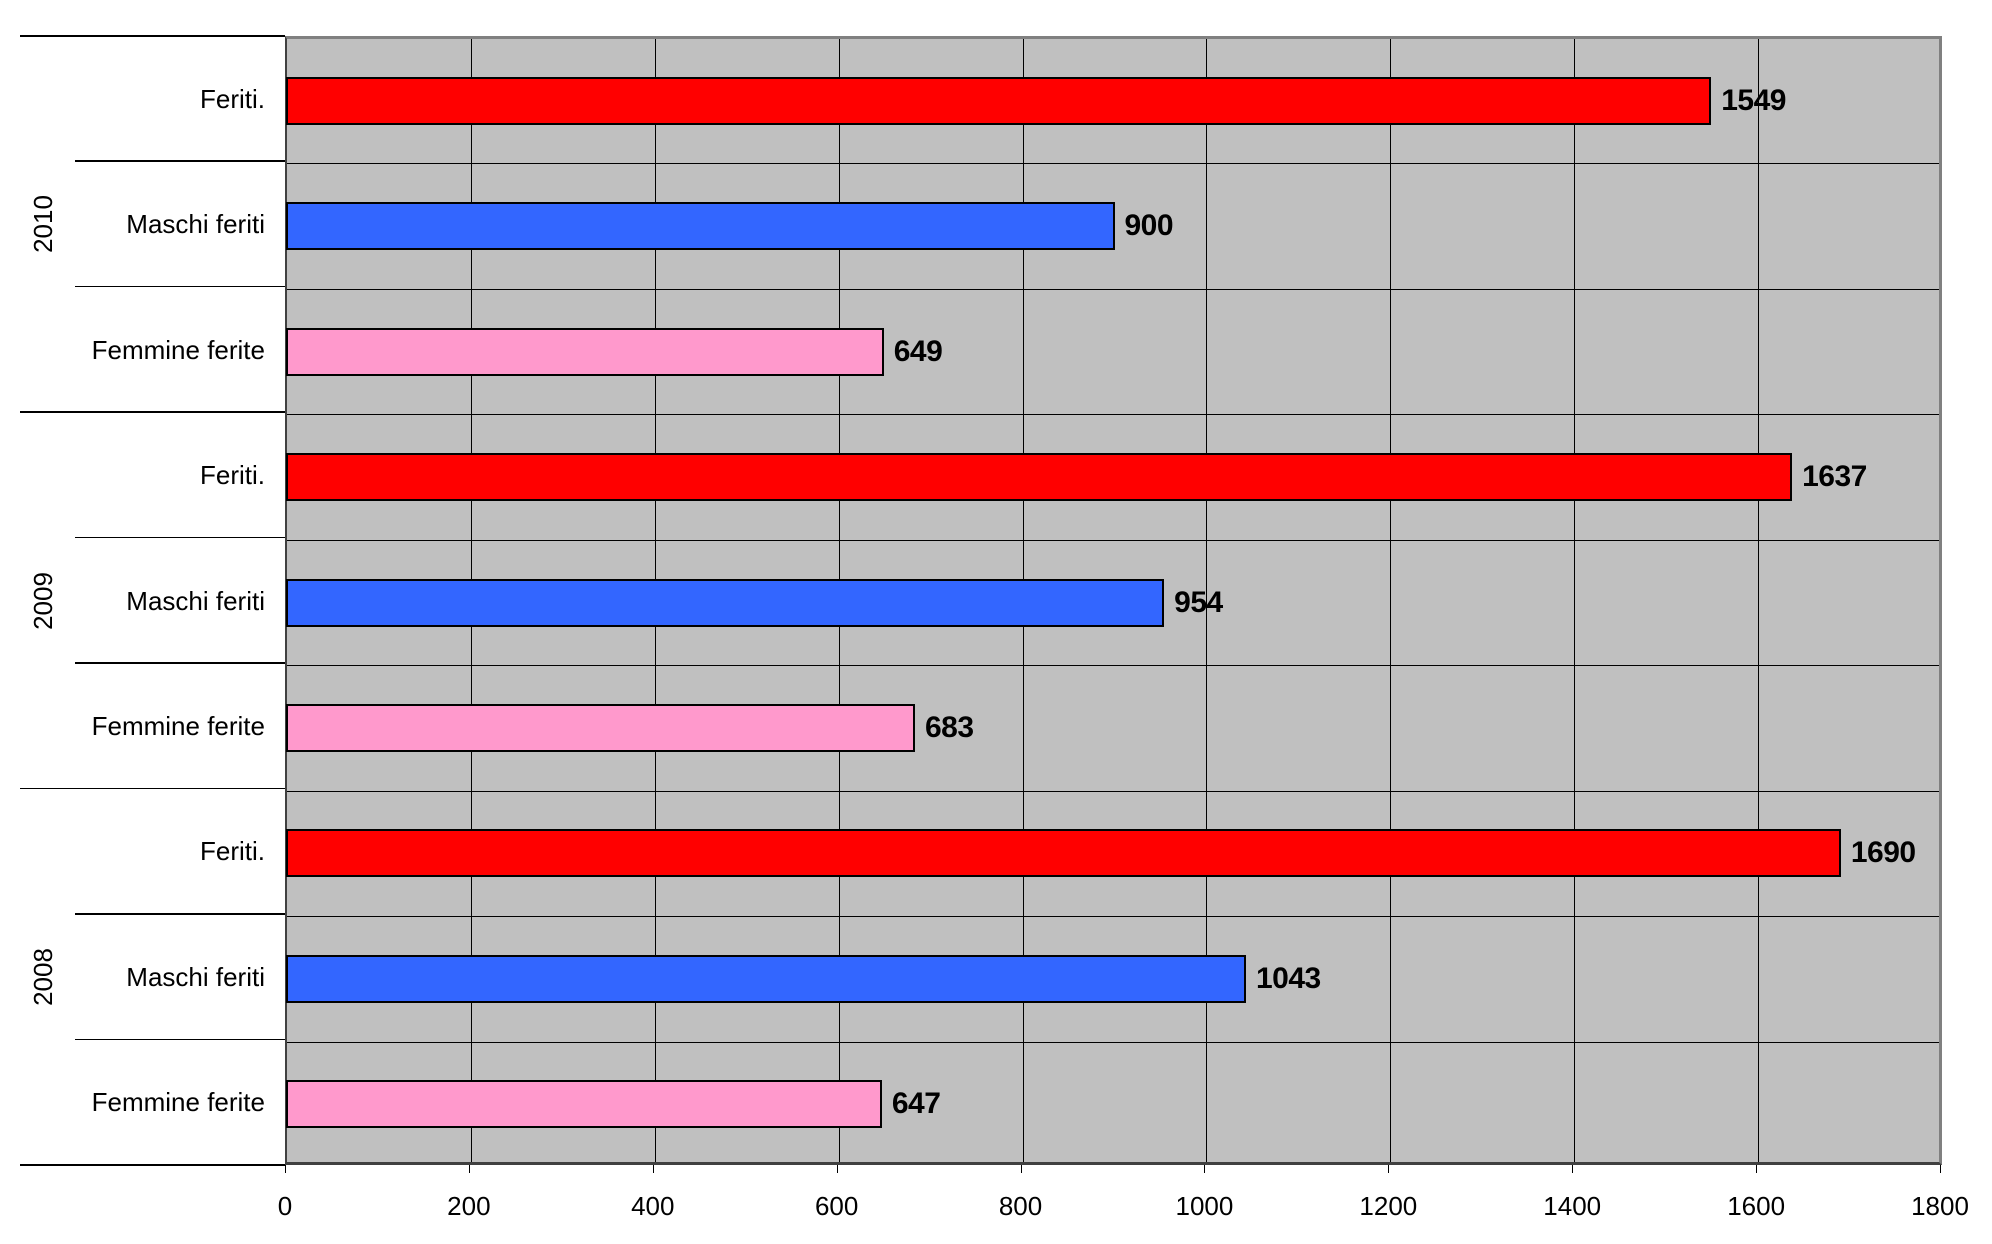  I want to click on bar-2010-femmine-ferite, so click(585, 351).